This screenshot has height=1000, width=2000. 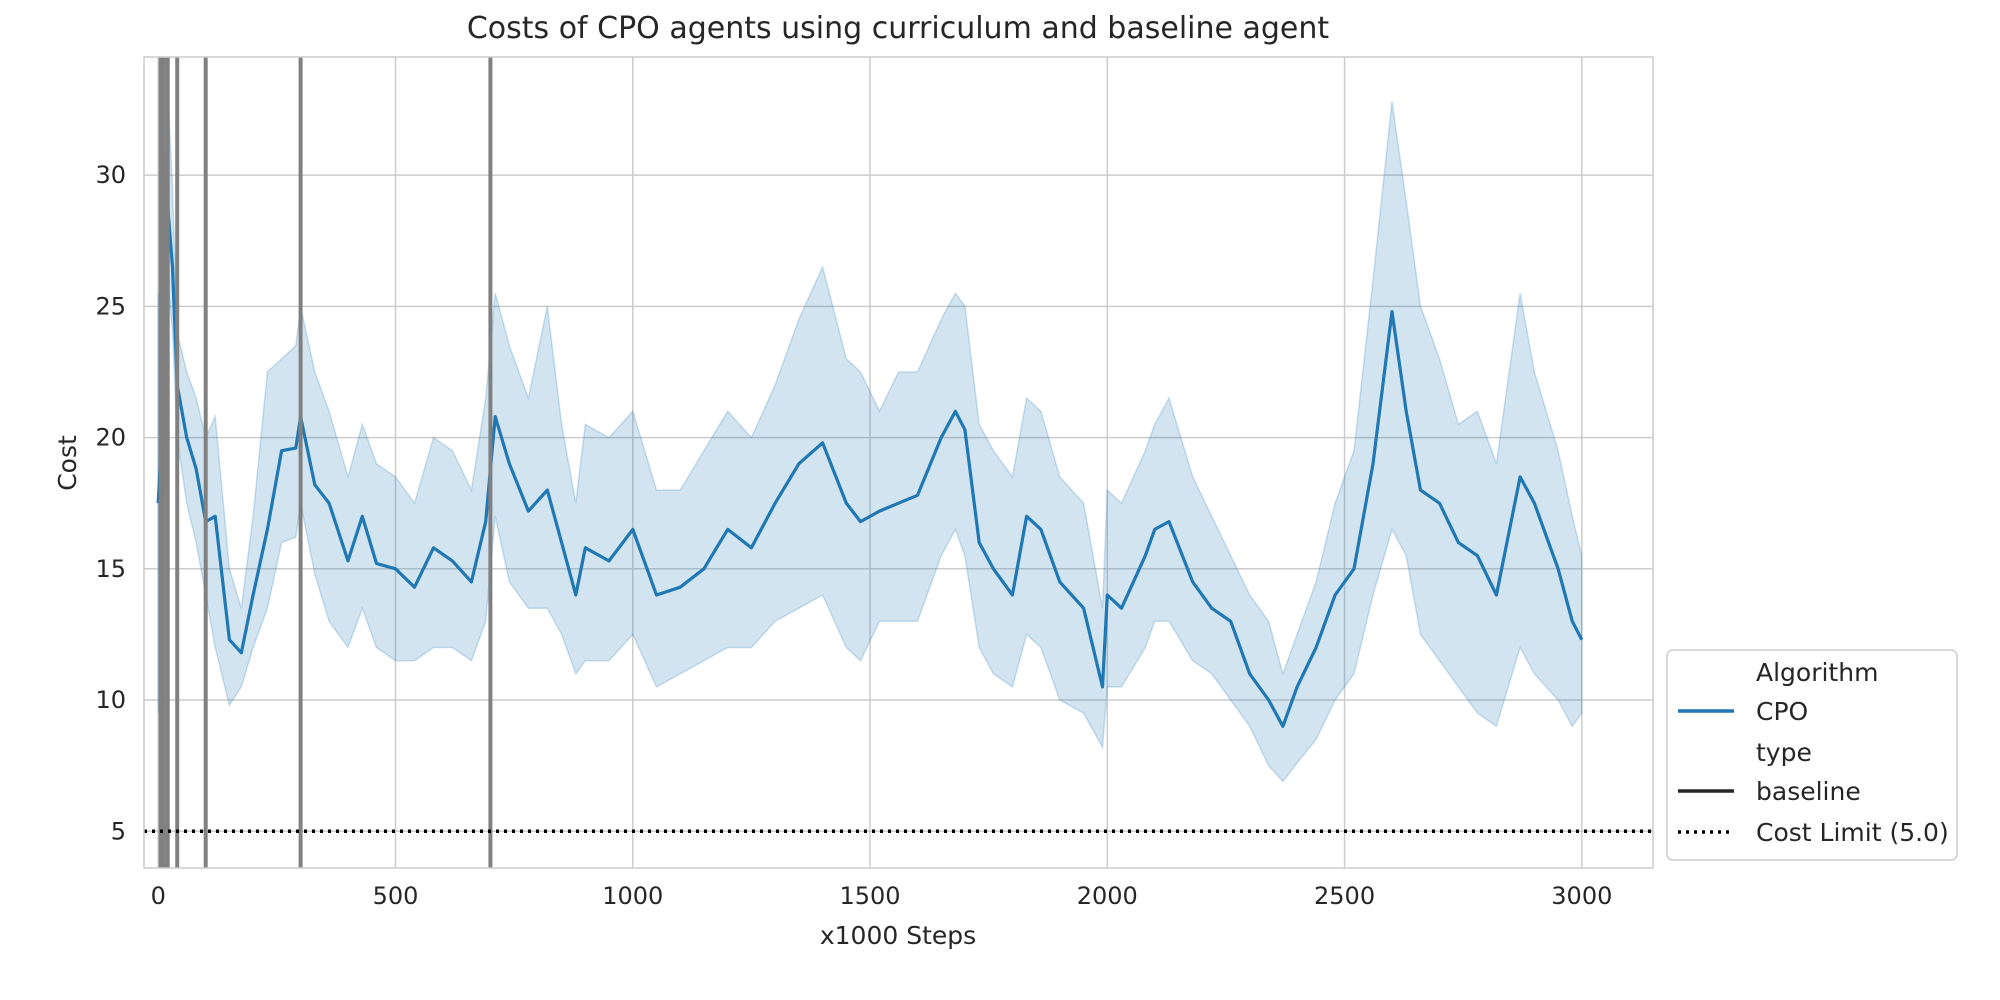 I want to click on y-tick-label: 10, so click(x=110, y=700).